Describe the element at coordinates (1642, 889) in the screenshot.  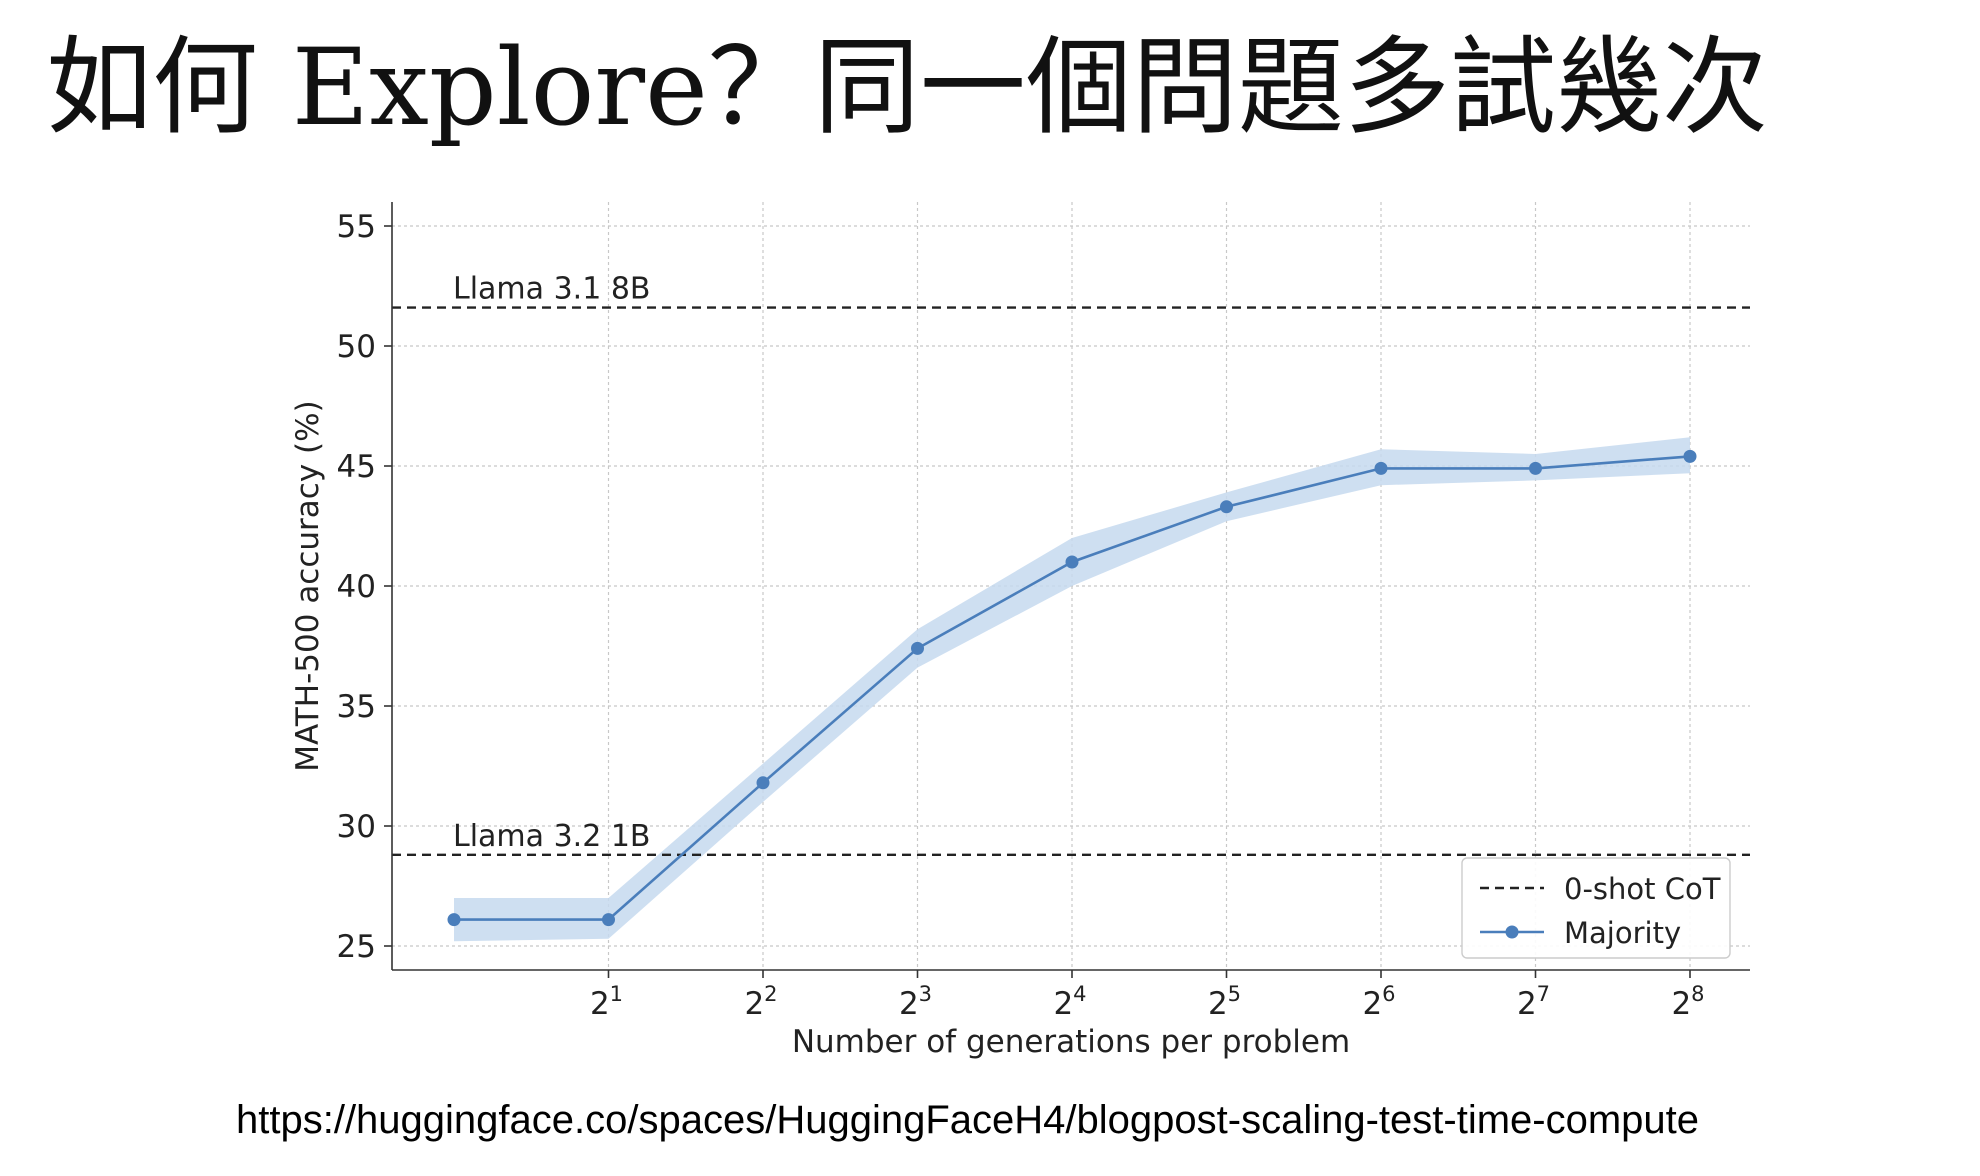
I see `legend-item-label: 0-shot CoT` at that location.